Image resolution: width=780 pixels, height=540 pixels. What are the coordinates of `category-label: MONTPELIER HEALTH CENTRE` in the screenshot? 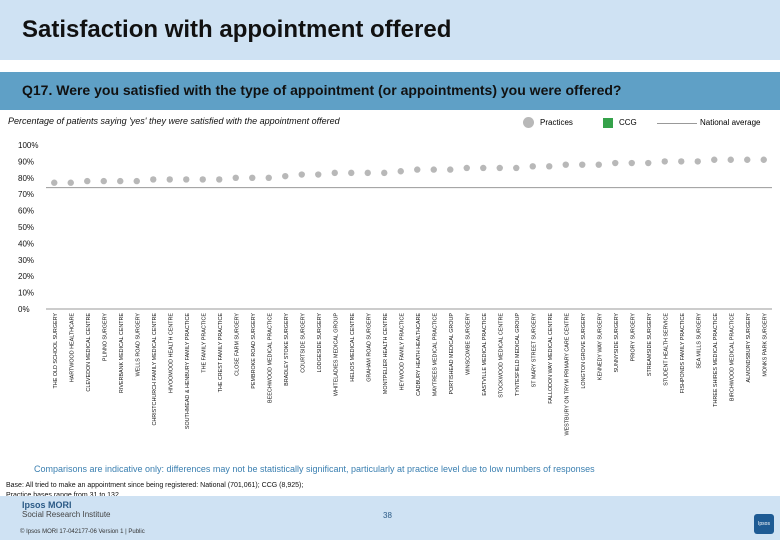 It's located at (386, 353).